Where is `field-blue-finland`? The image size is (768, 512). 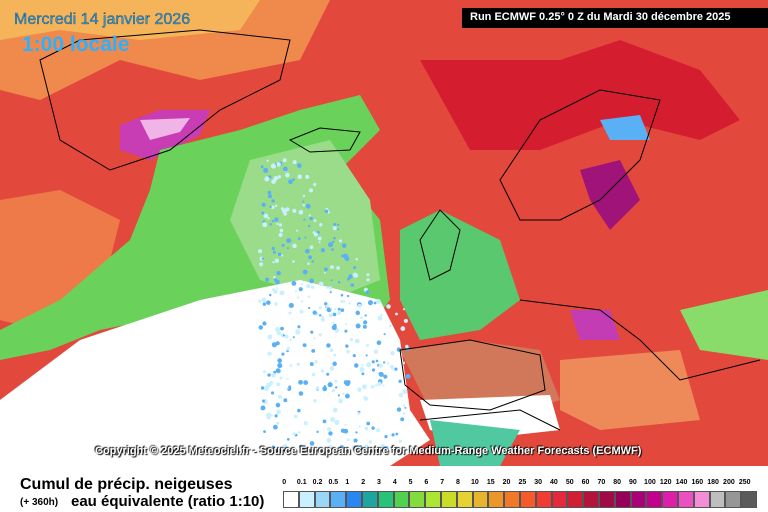 field-blue-finland is located at coordinates (625, 127).